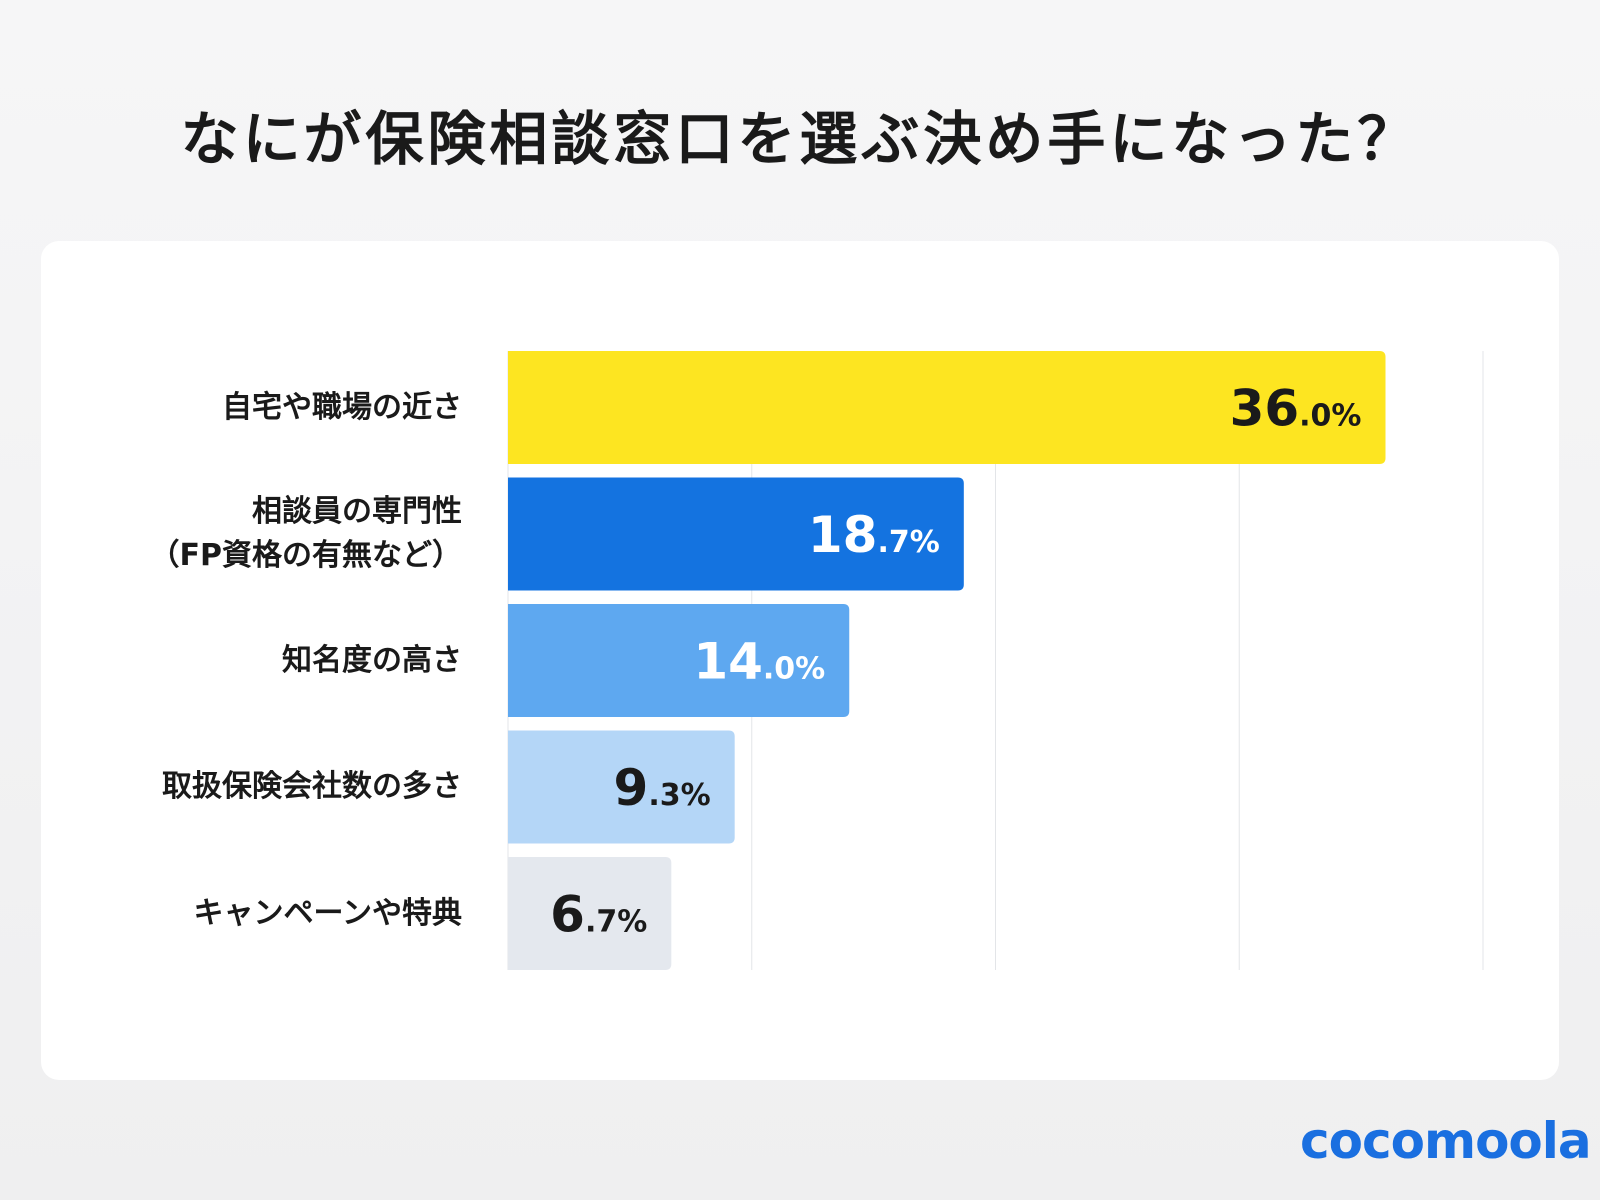 The width and height of the screenshot is (1600, 1200). What do you see at coordinates (328, 913) in the screenshot?
I see `category-label: キャンペーンや特典` at bounding box center [328, 913].